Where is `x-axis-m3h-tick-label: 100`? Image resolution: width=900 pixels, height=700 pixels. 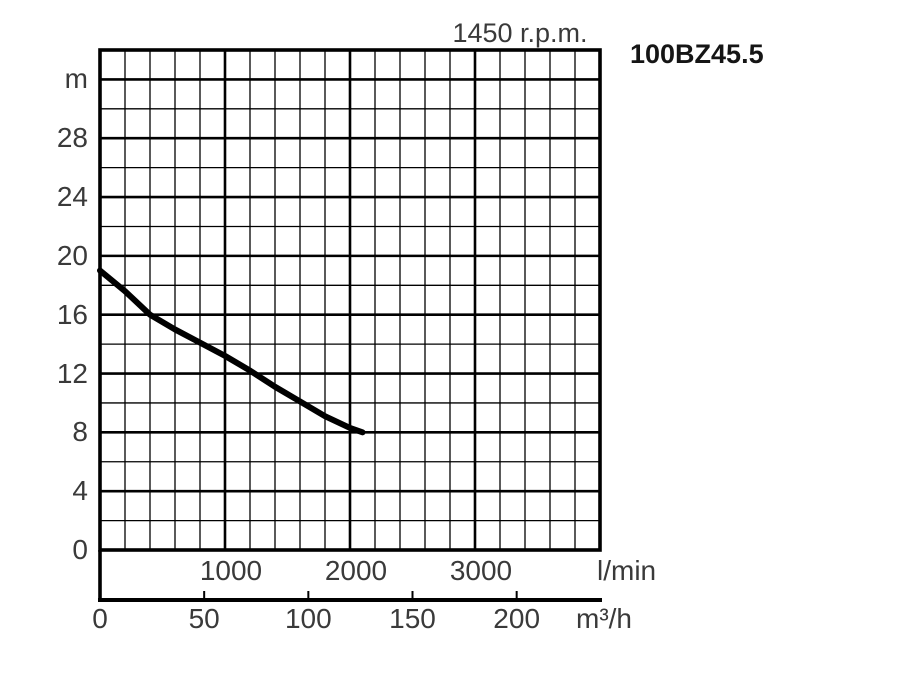 x-axis-m3h-tick-label: 100 is located at coordinates (308, 618).